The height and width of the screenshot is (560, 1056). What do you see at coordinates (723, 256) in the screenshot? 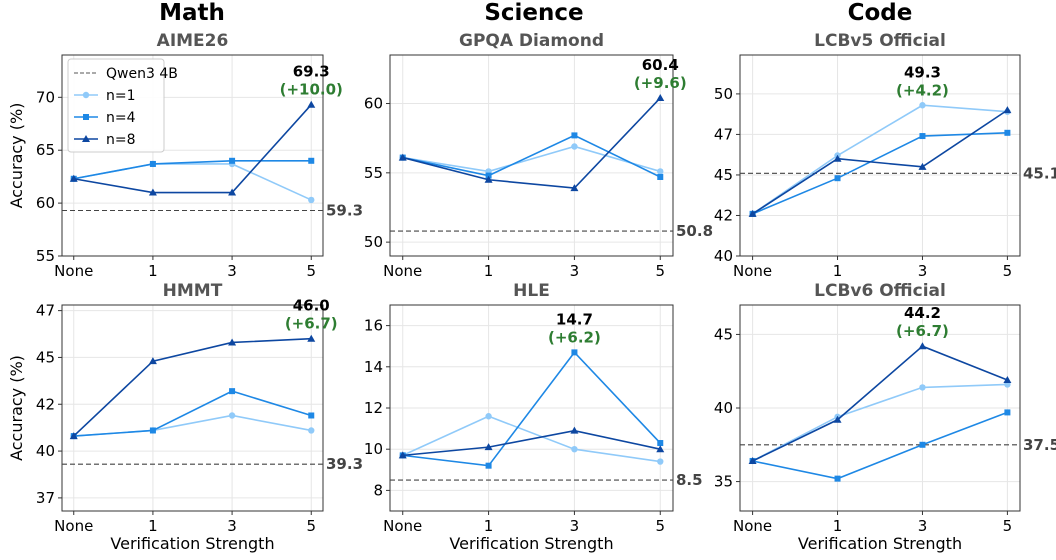
I see `y-tick-label: 40` at bounding box center [723, 256].